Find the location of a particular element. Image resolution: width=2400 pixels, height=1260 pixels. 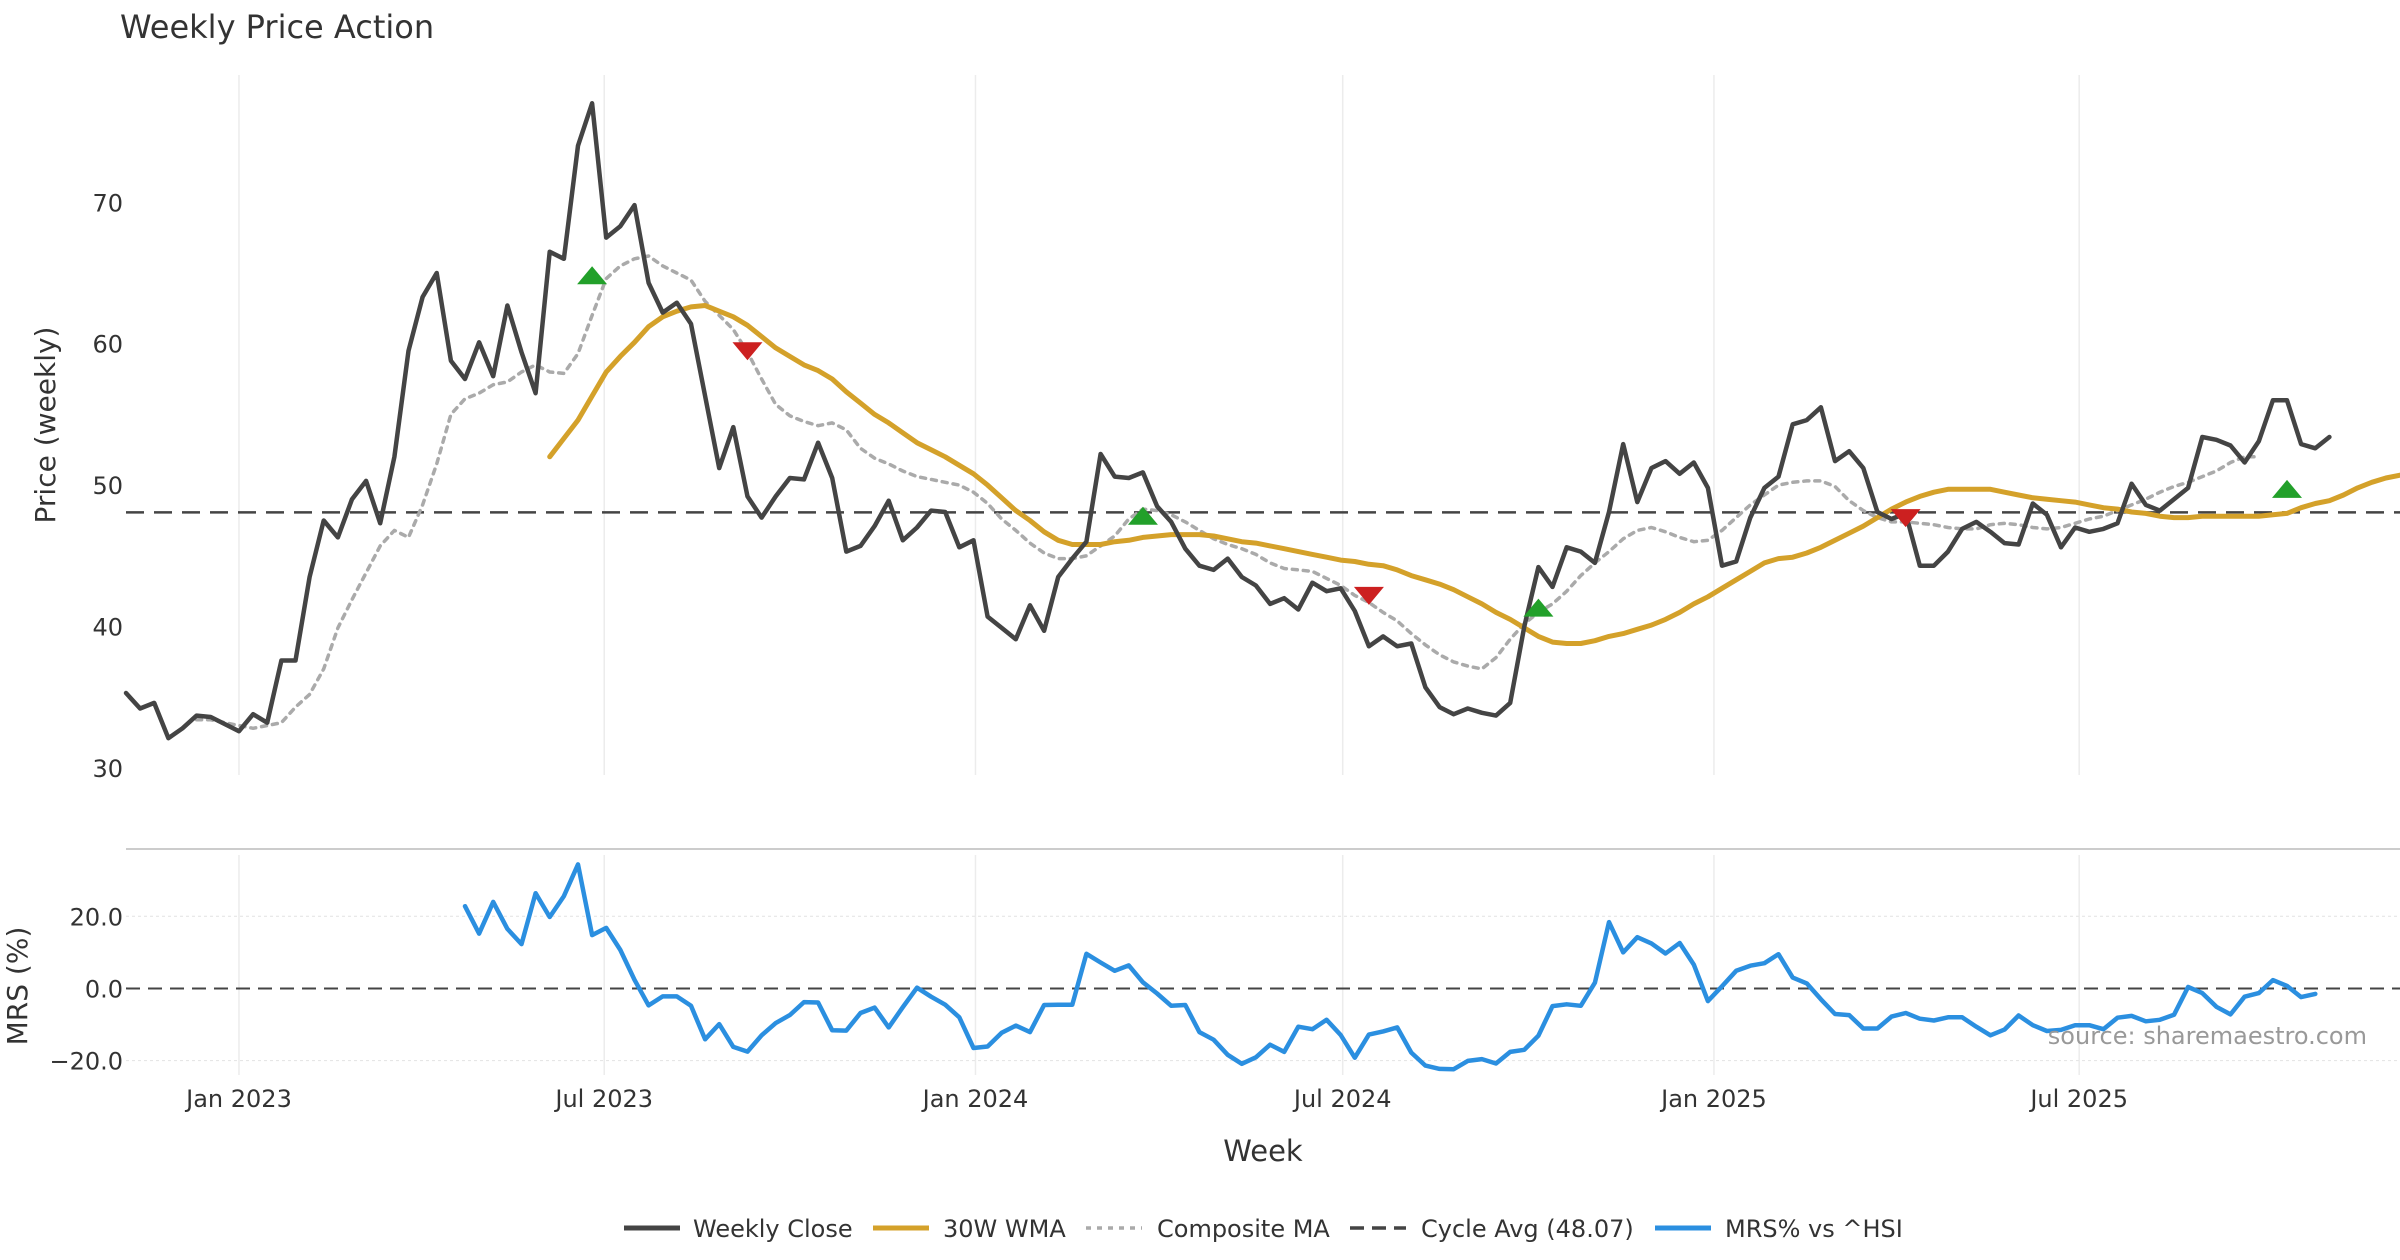

legend-label: Composite MA is located at coordinates (1243, 1229).